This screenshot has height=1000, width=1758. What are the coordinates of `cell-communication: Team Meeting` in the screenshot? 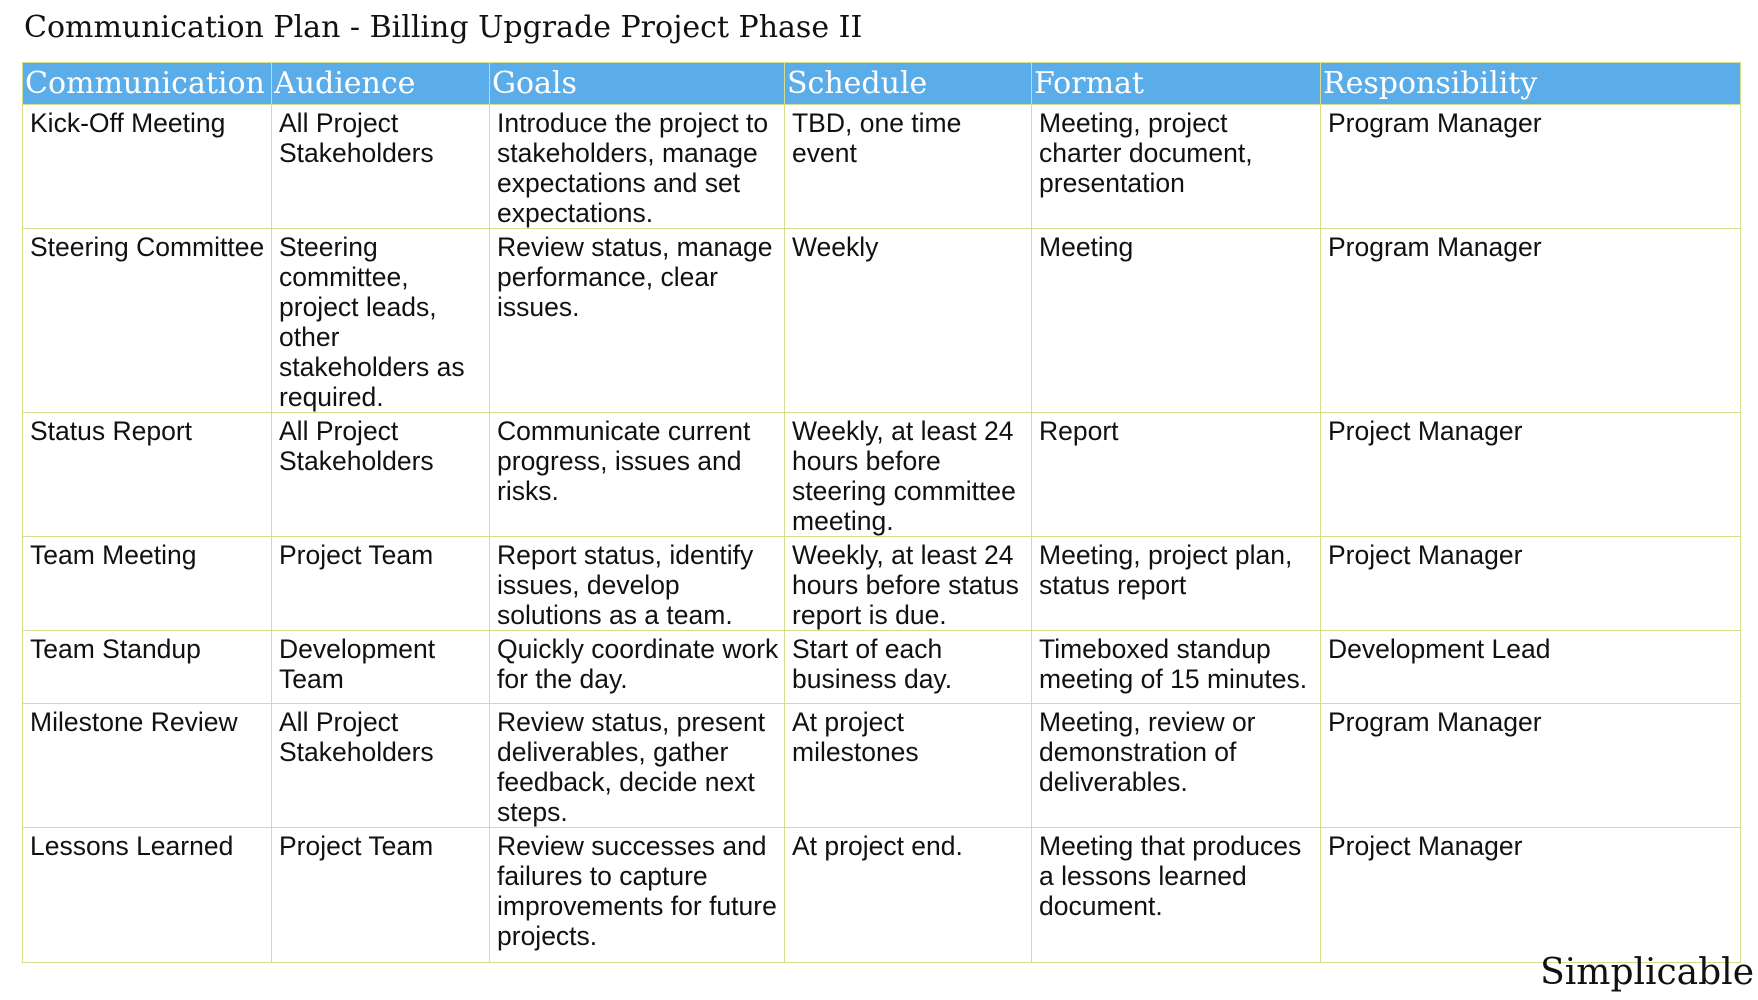 It's located at (147, 583).